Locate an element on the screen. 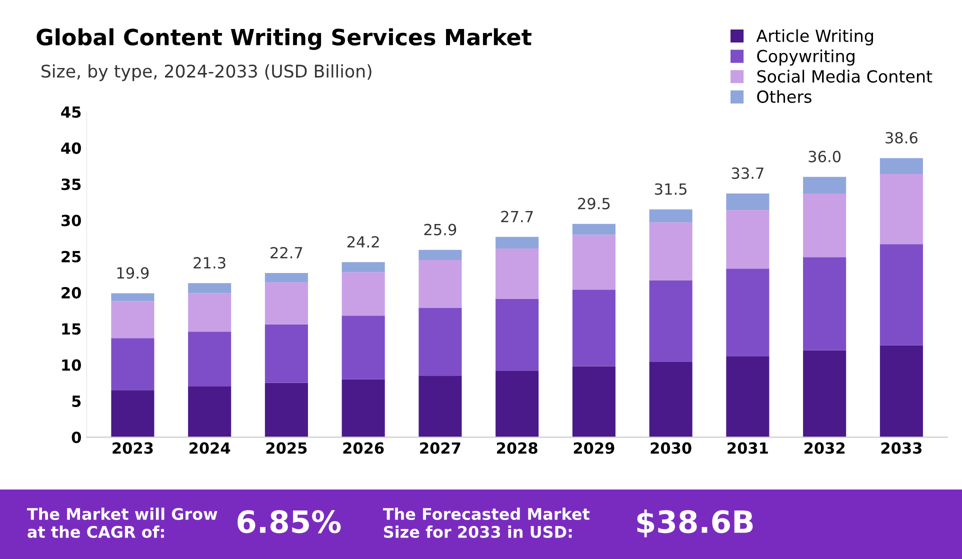 The width and height of the screenshot is (962, 559). text: 6.85% is located at coordinates (289, 522).